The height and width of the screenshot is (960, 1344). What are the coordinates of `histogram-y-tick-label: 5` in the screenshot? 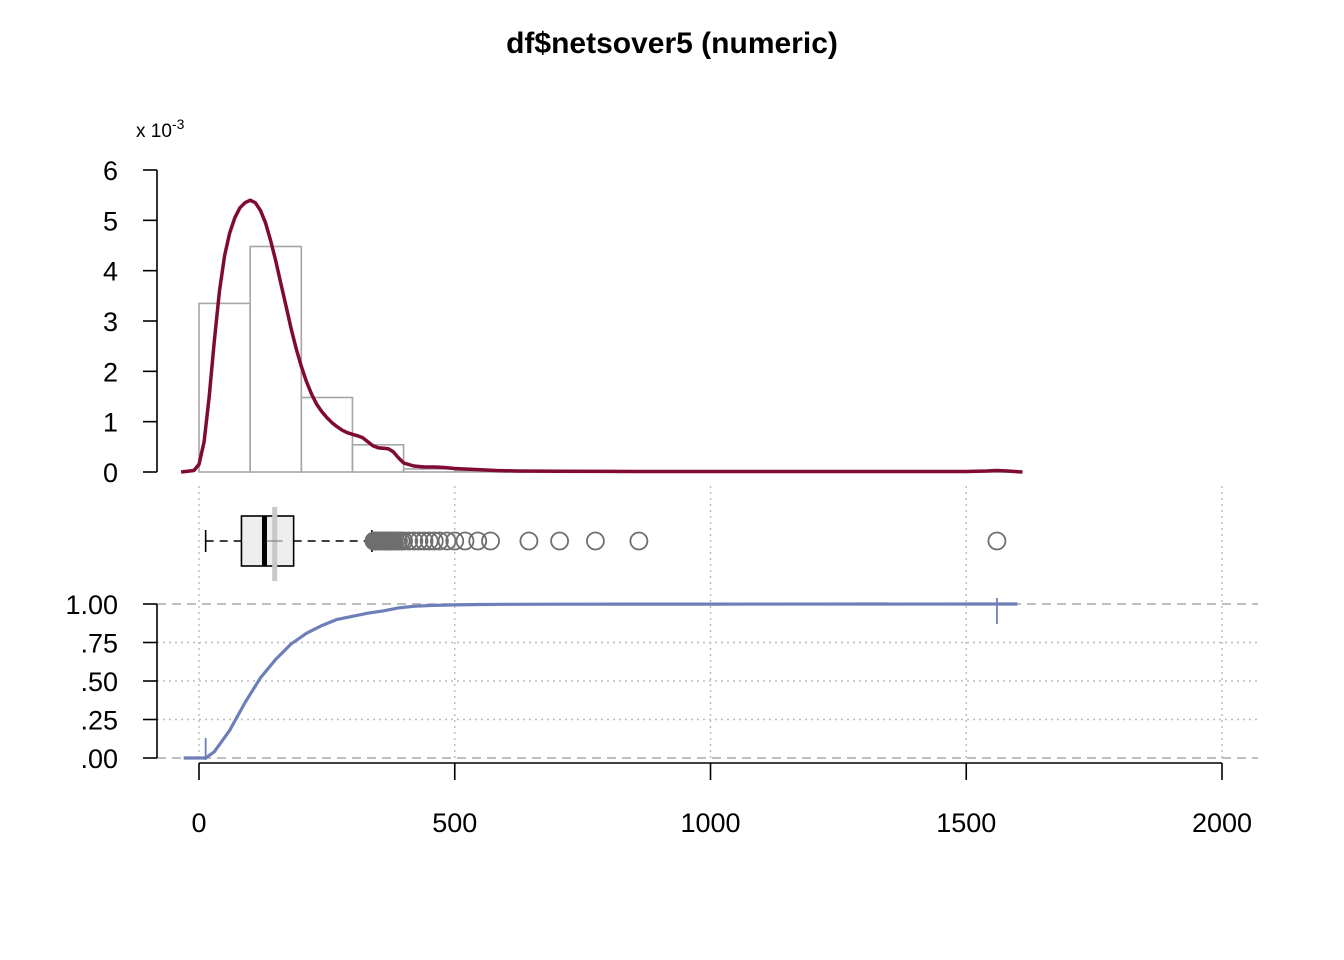 It's located at (110, 221).